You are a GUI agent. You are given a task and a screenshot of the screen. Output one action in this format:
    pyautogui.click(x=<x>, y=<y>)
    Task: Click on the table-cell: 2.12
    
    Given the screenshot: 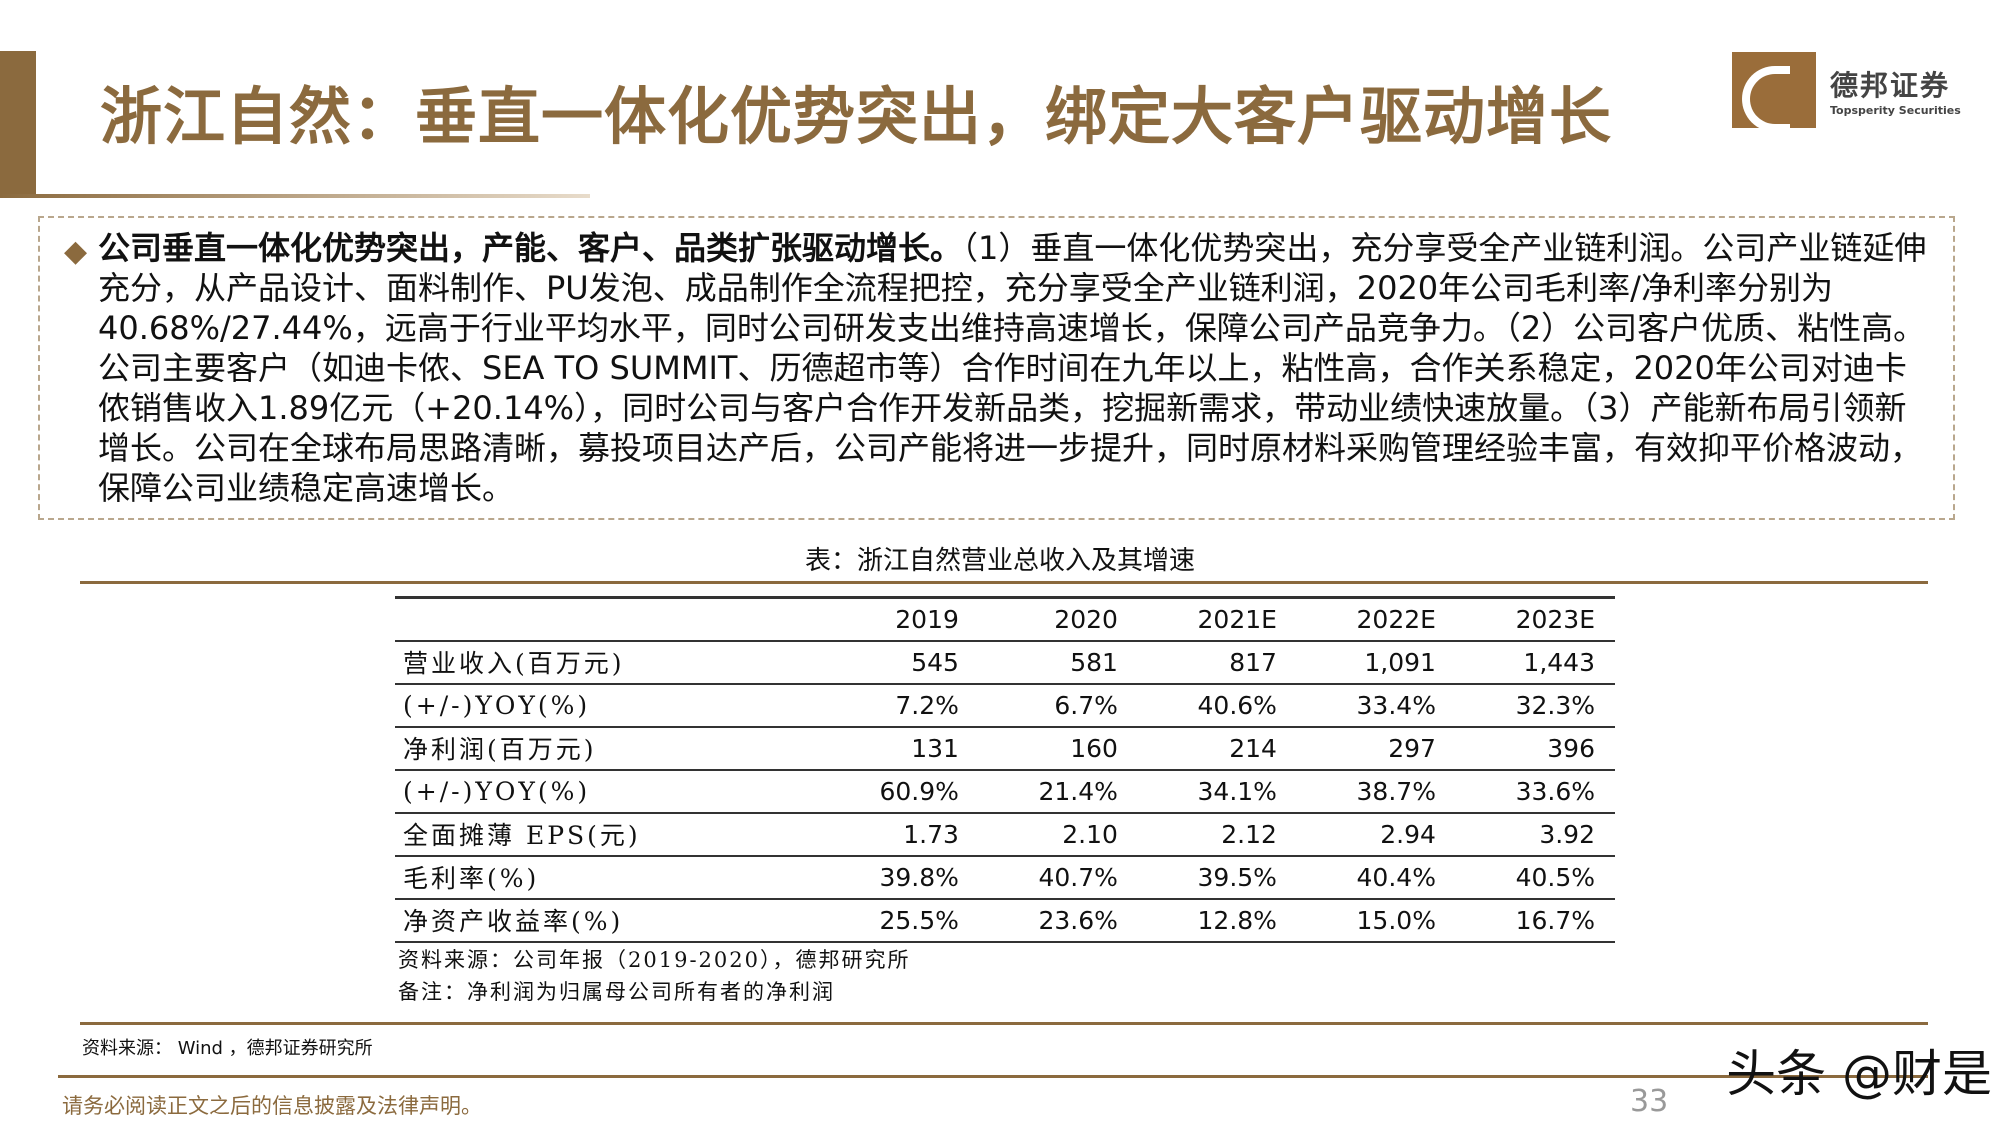 What is the action you would take?
    pyautogui.click(x=1249, y=834)
    